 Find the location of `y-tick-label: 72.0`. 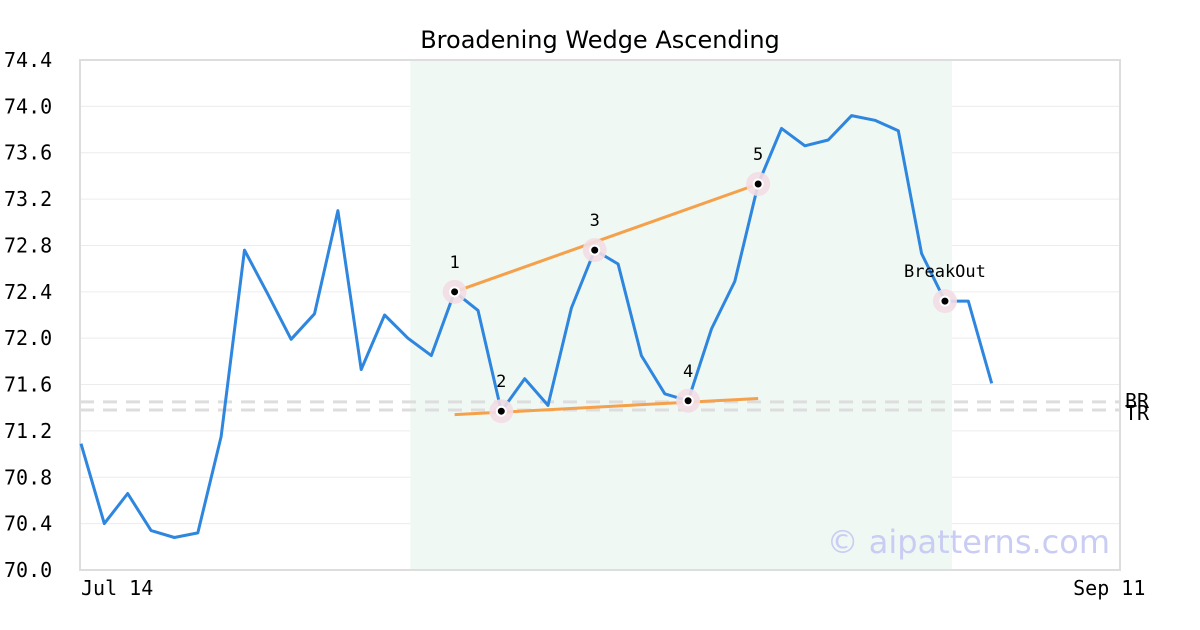

y-tick-label: 72.0 is located at coordinates (28, 338).